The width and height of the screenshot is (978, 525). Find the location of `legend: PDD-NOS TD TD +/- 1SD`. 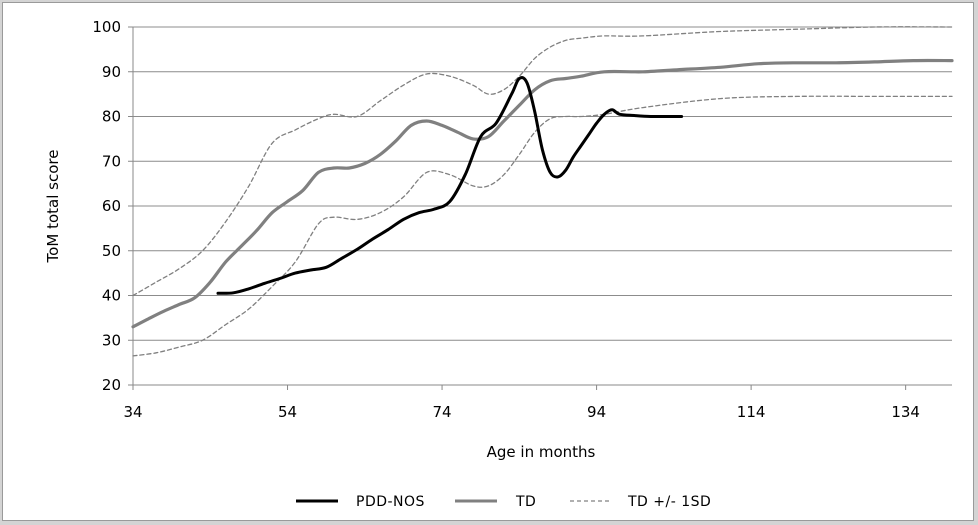

legend: PDD-NOS TD TD +/- 1SD is located at coordinates (503, 502).